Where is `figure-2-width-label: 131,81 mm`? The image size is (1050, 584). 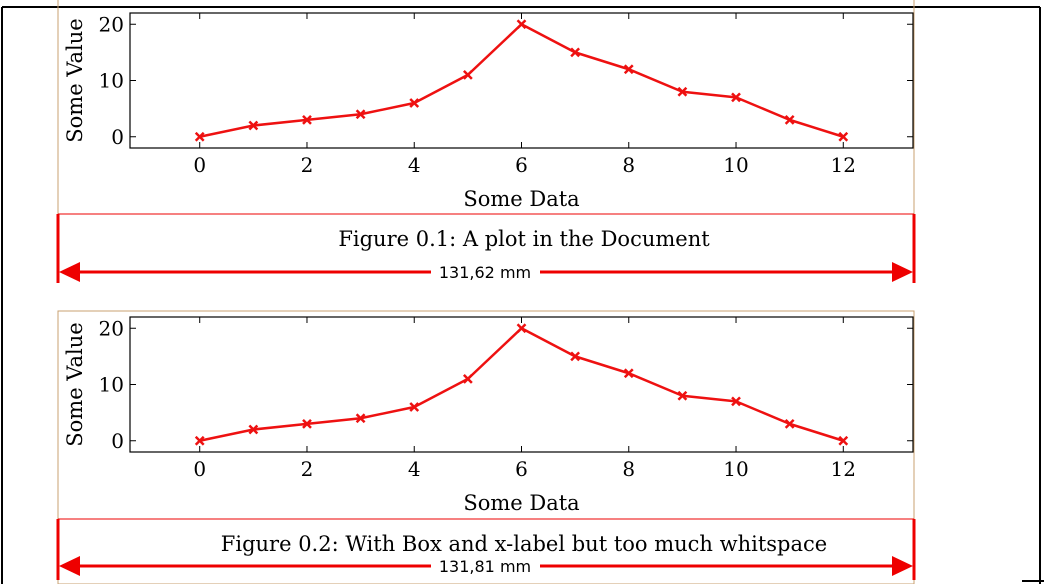
figure-2-width-label: 131,81 mm is located at coordinates (485, 566).